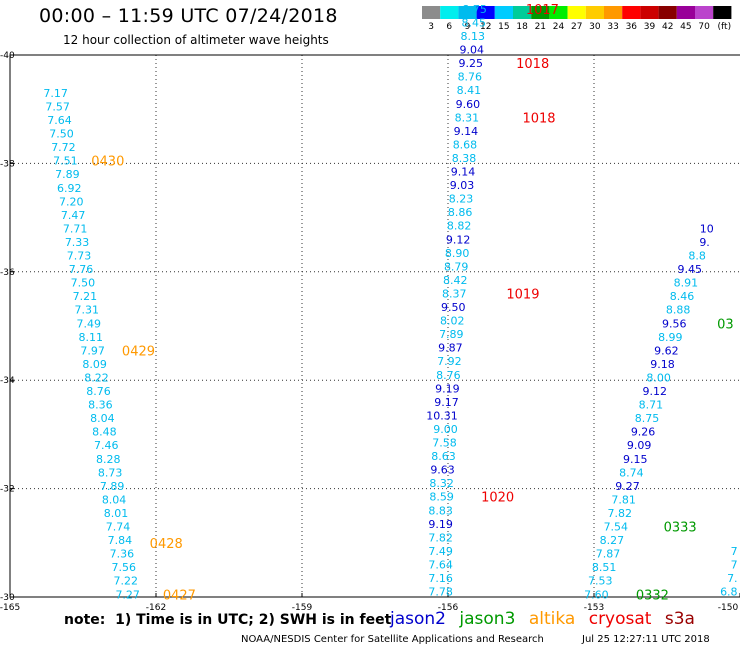 The height and width of the screenshot is (650, 740). Describe the element at coordinates (685, 27) in the screenshot. I see `legend-label: 45` at that location.